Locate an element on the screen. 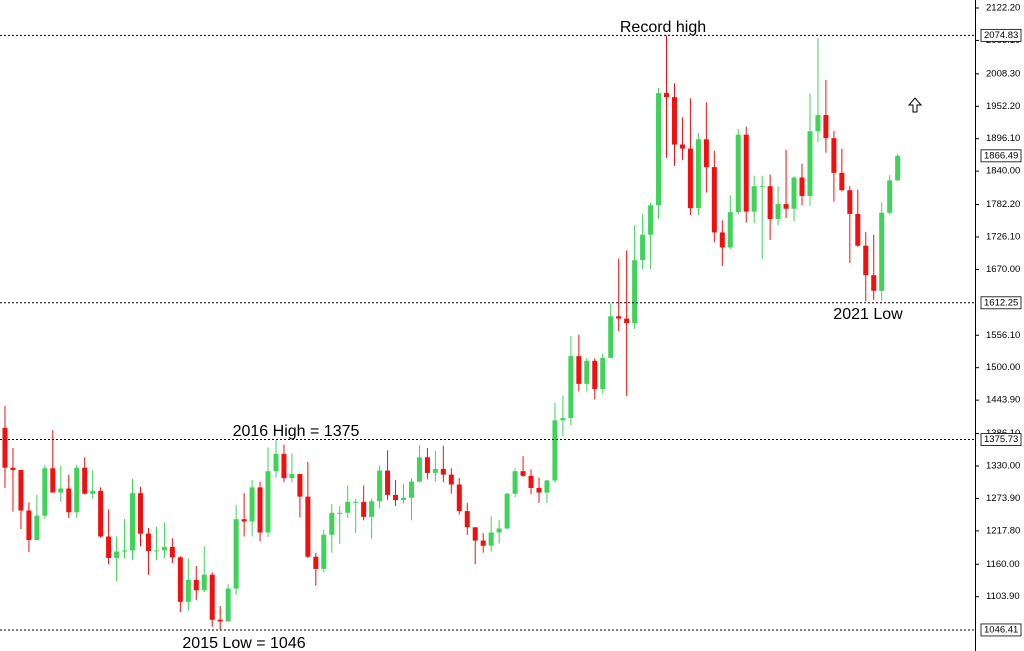 The height and width of the screenshot is (651, 1024). up-arrow-icon is located at coordinates (915, 105).